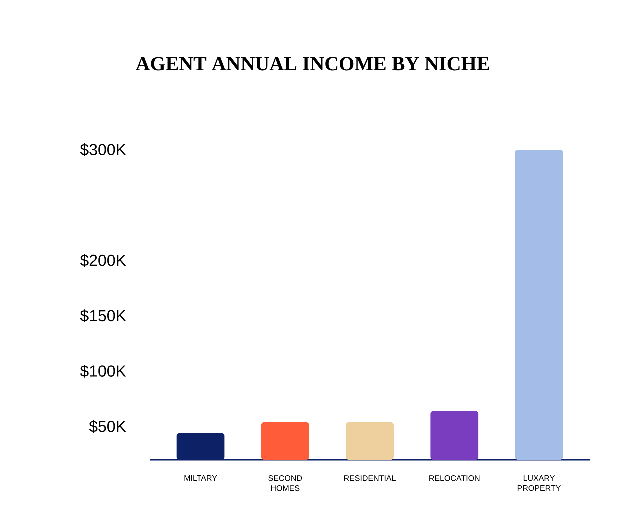 Image resolution: width=626 pixels, height=532 pixels. Describe the element at coordinates (103, 371) in the screenshot. I see `y-tick-label: $100K` at that location.